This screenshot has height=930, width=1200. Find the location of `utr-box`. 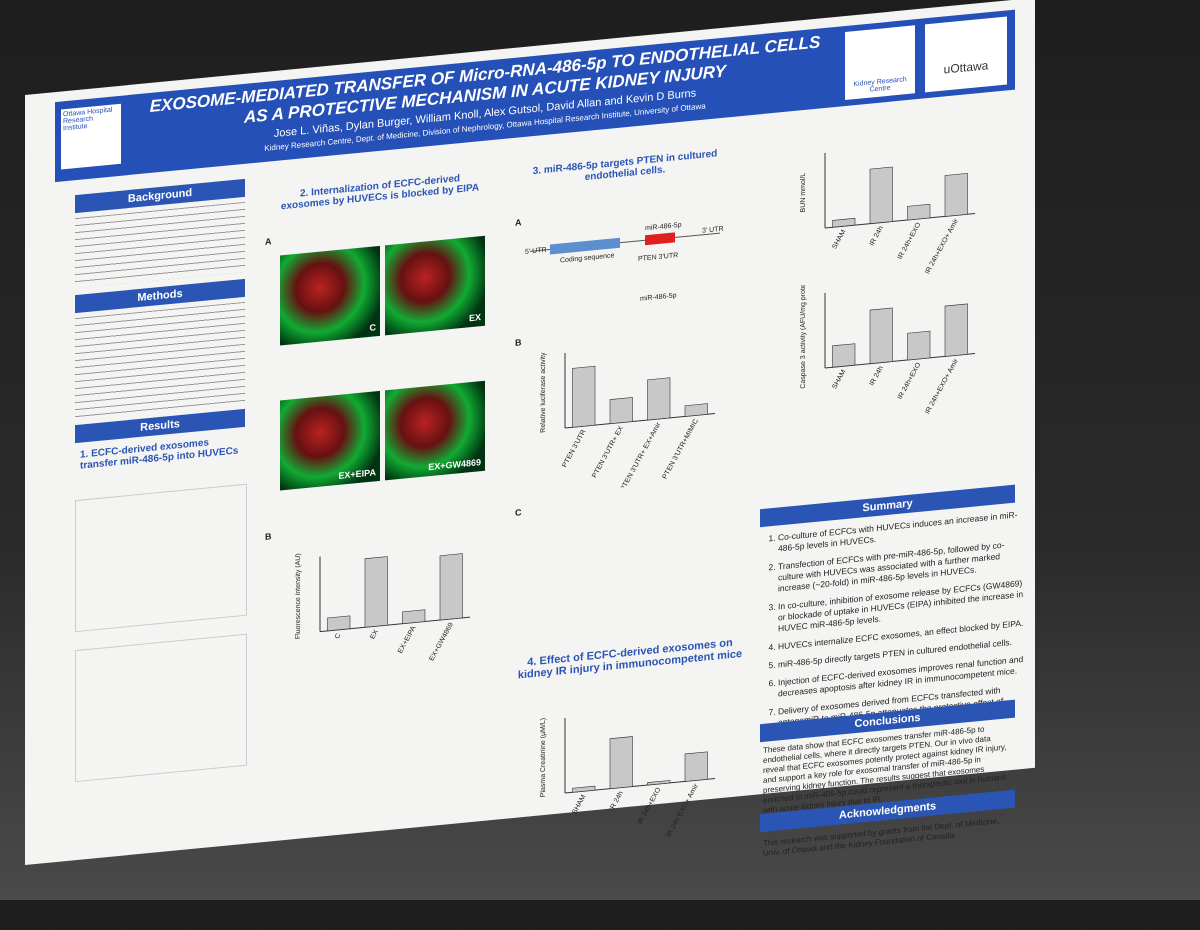

utr-box is located at coordinates (660, 239).